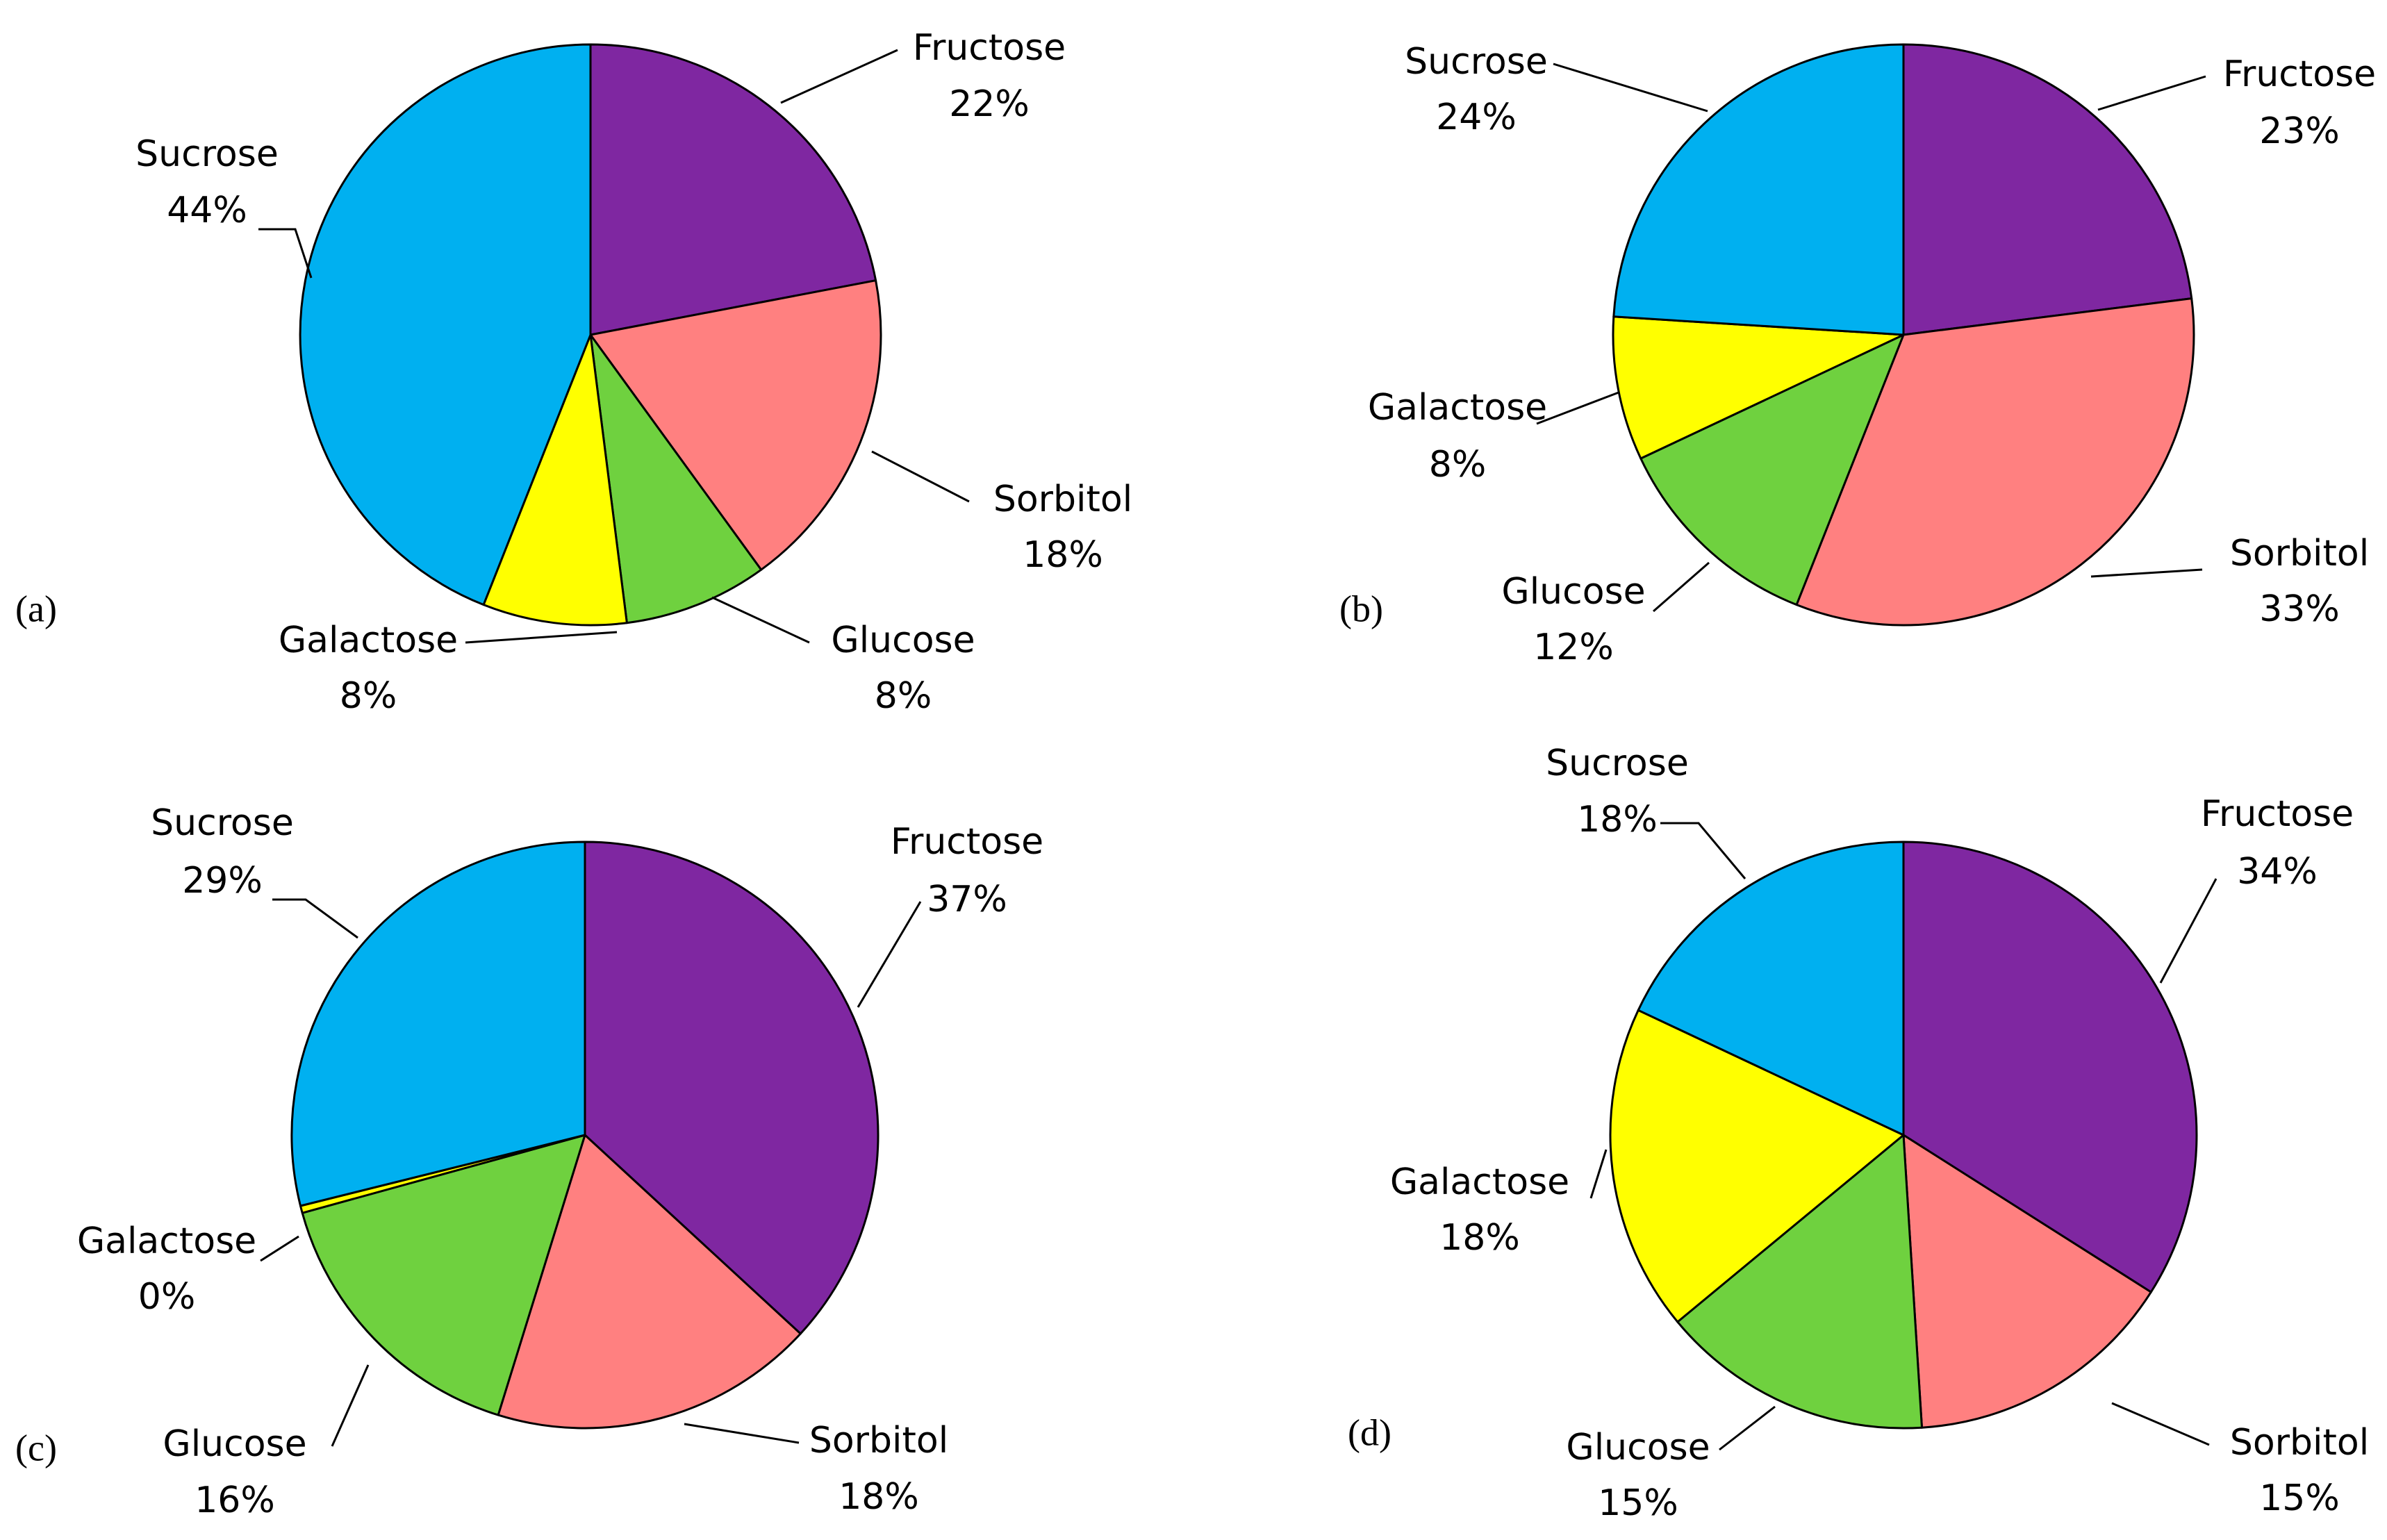 The image size is (2387, 1540). Describe the element at coordinates (1361, 608) in the screenshot. I see `panel-label: (b)` at that location.